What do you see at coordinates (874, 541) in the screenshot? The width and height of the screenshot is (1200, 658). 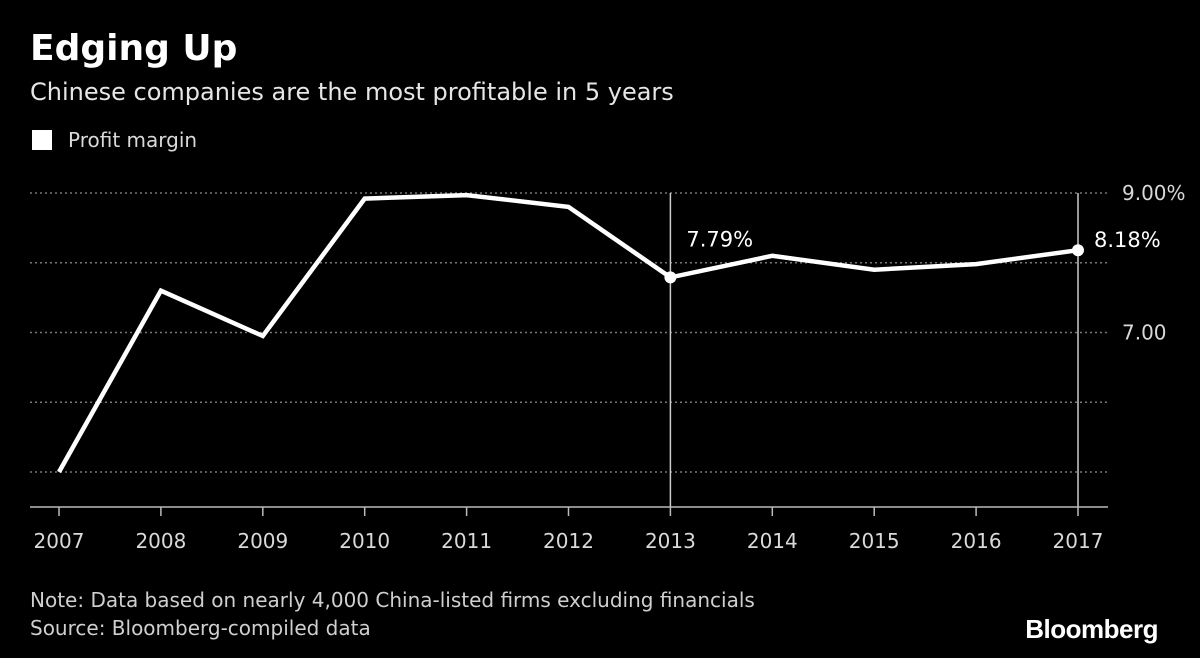 I see `x-tick-label: 2015` at bounding box center [874, 541].